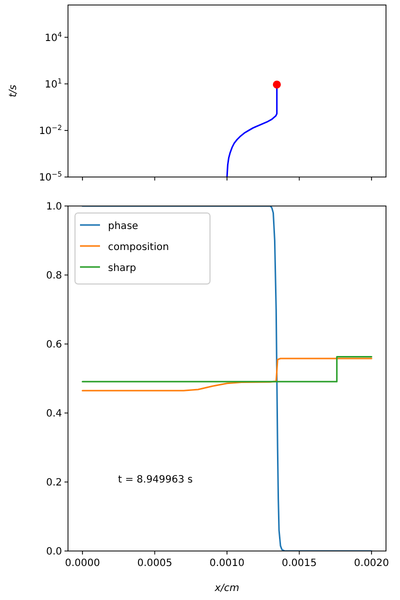 Image resolution: width=400 pixels, height=600 pixels. I want to click on y-tick-label: 0.8, so click(54, 276).